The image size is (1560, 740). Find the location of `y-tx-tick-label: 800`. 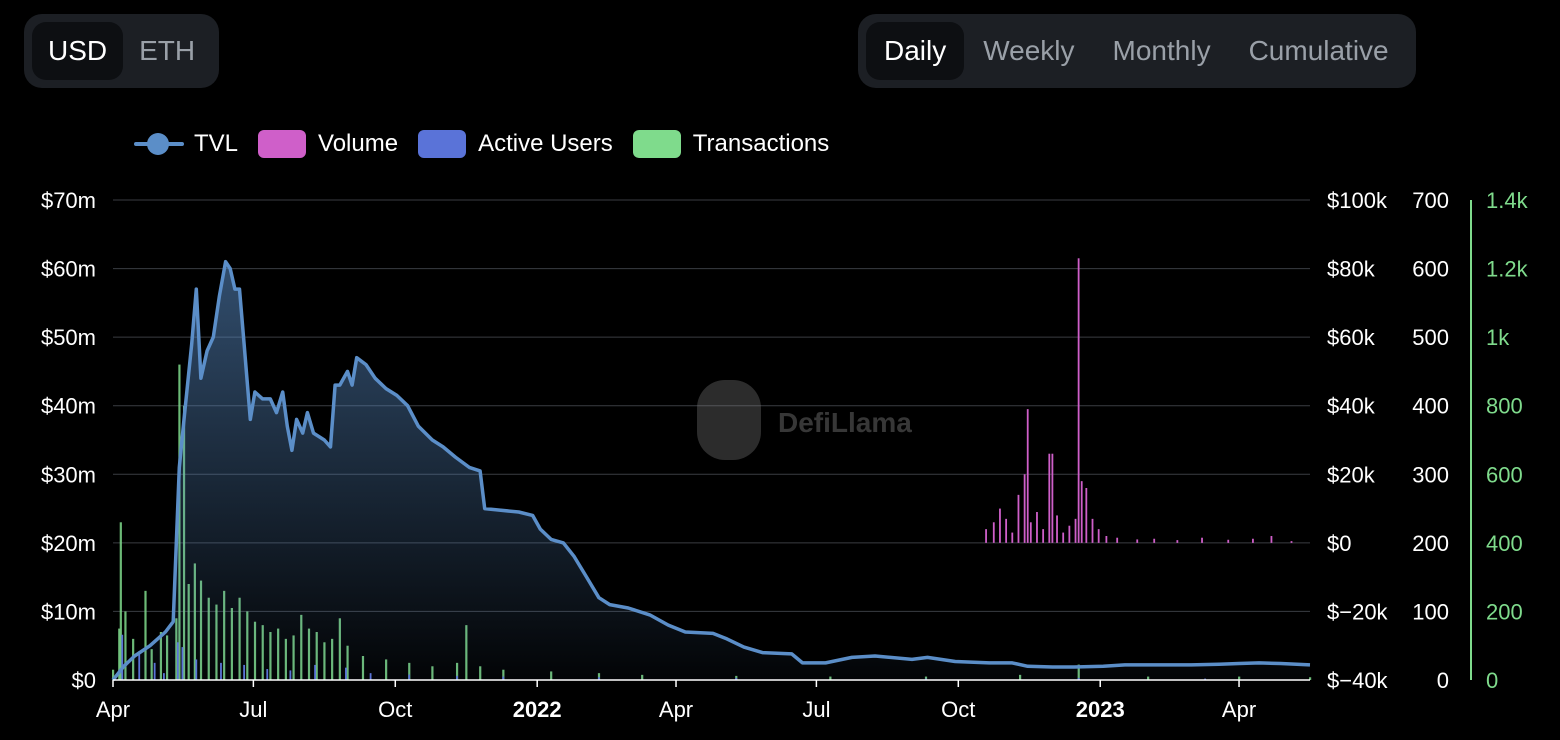

y-tx-tick-label: 800 is located at coordinates (1504, 406).